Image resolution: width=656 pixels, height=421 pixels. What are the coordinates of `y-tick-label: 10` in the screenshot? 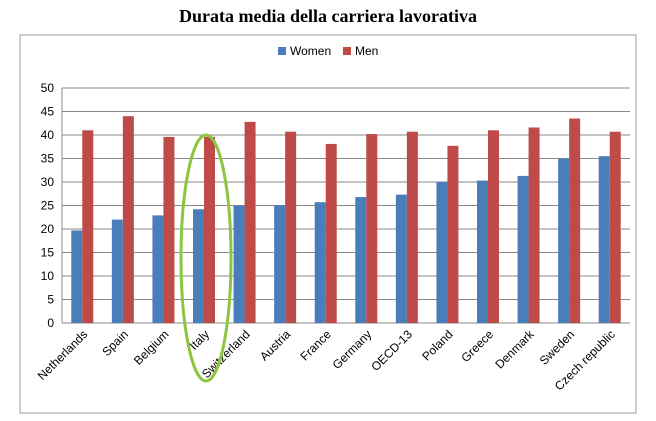 It's located at (48, 276).